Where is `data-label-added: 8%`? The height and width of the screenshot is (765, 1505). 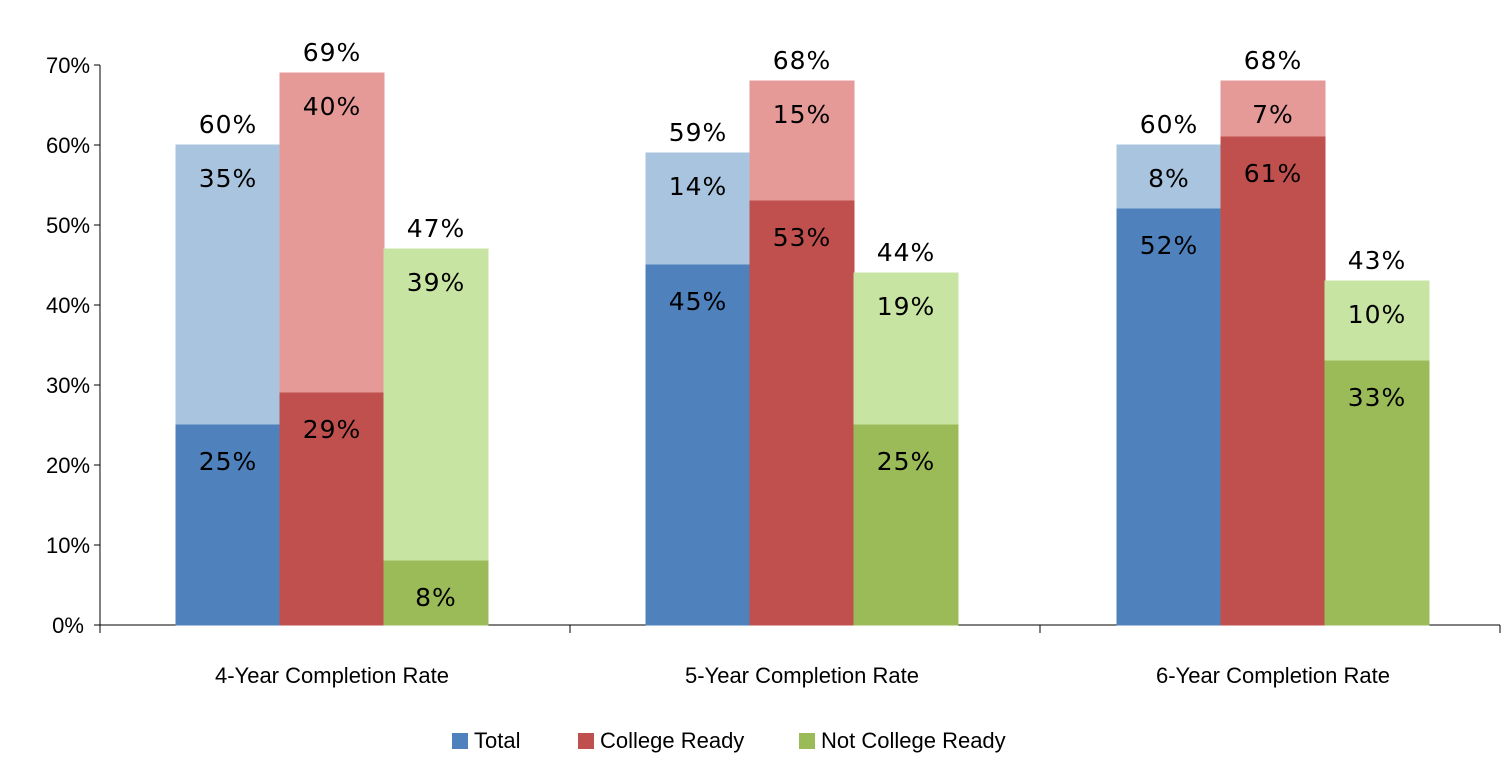 data-label-added: 8% is located at coordinates (1169, 178).